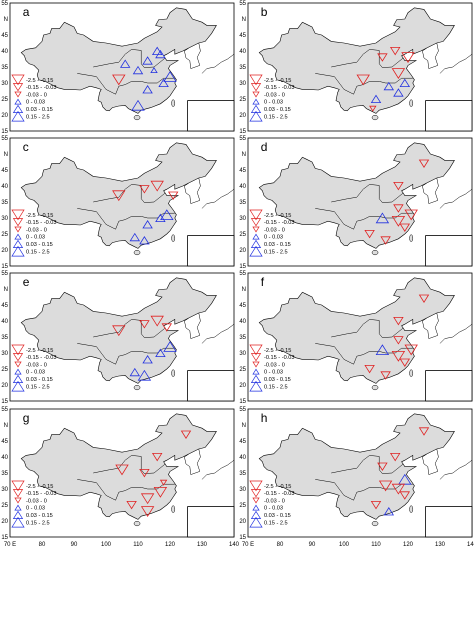 This screenshot has width=474, height=626. I want to click on panel-label: e, so click(26, 282).